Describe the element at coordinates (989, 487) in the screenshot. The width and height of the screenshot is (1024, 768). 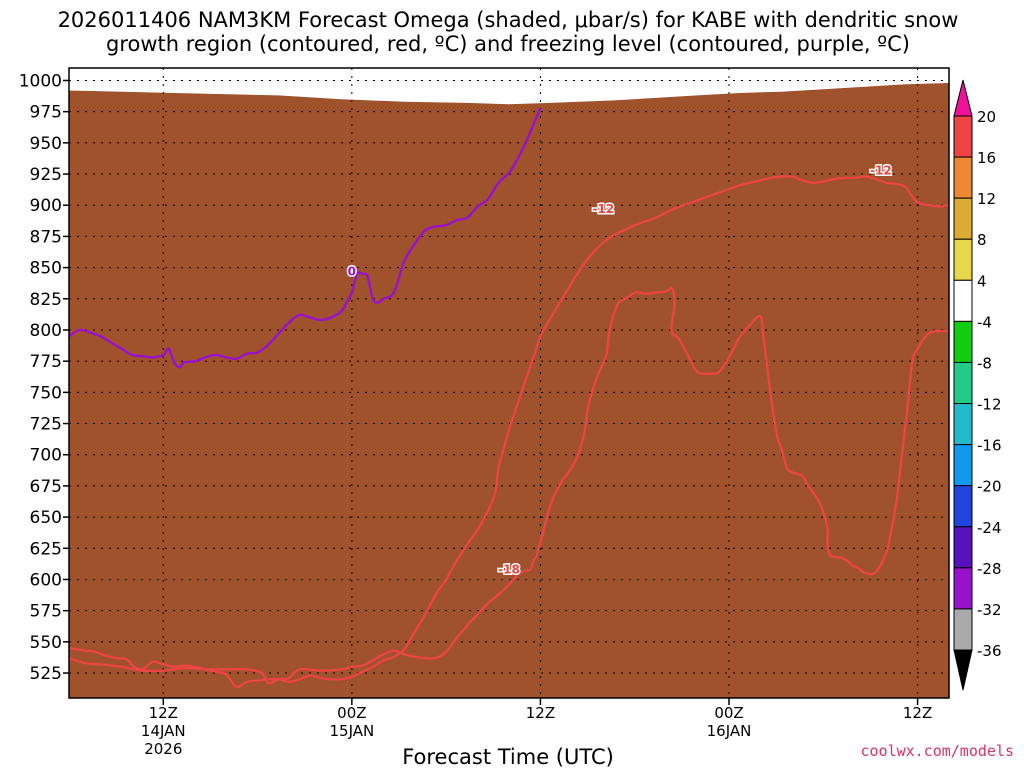
I see `colorbar-label-9: -20` at that location.